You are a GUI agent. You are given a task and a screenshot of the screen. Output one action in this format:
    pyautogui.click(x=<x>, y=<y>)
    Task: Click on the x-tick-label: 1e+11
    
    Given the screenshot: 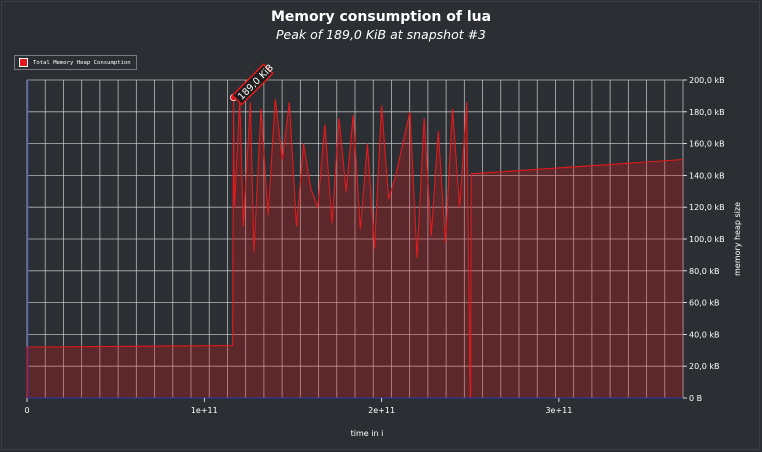 What is the action you would take?
    pyautogui.click(x=204, y=410)
    